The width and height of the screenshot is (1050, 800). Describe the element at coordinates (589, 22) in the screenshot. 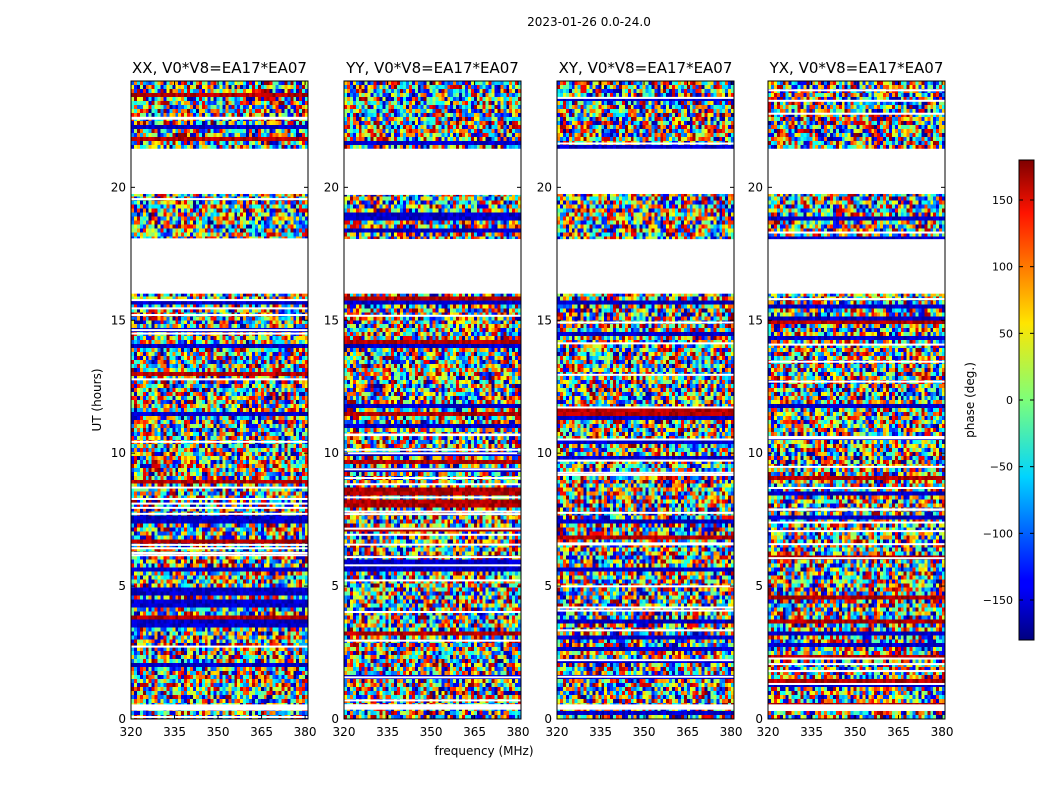

I see `figure-suptitle: 2023-01-26 0.0-24.0` at that location.